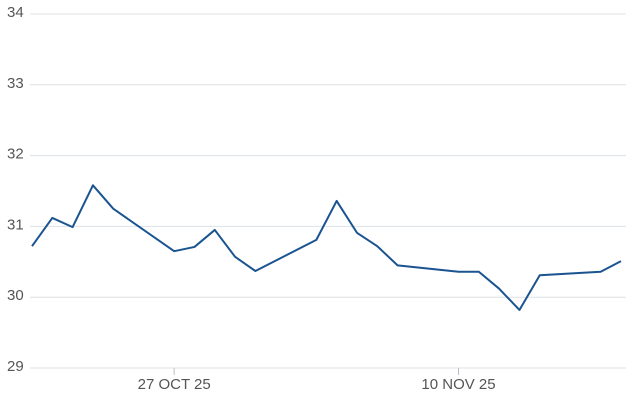 The image size is (626, 417). Describe the element at coordinates (458, 384) in the screenshot. I see `x-tick-label: 10 NOV 25` at that location.